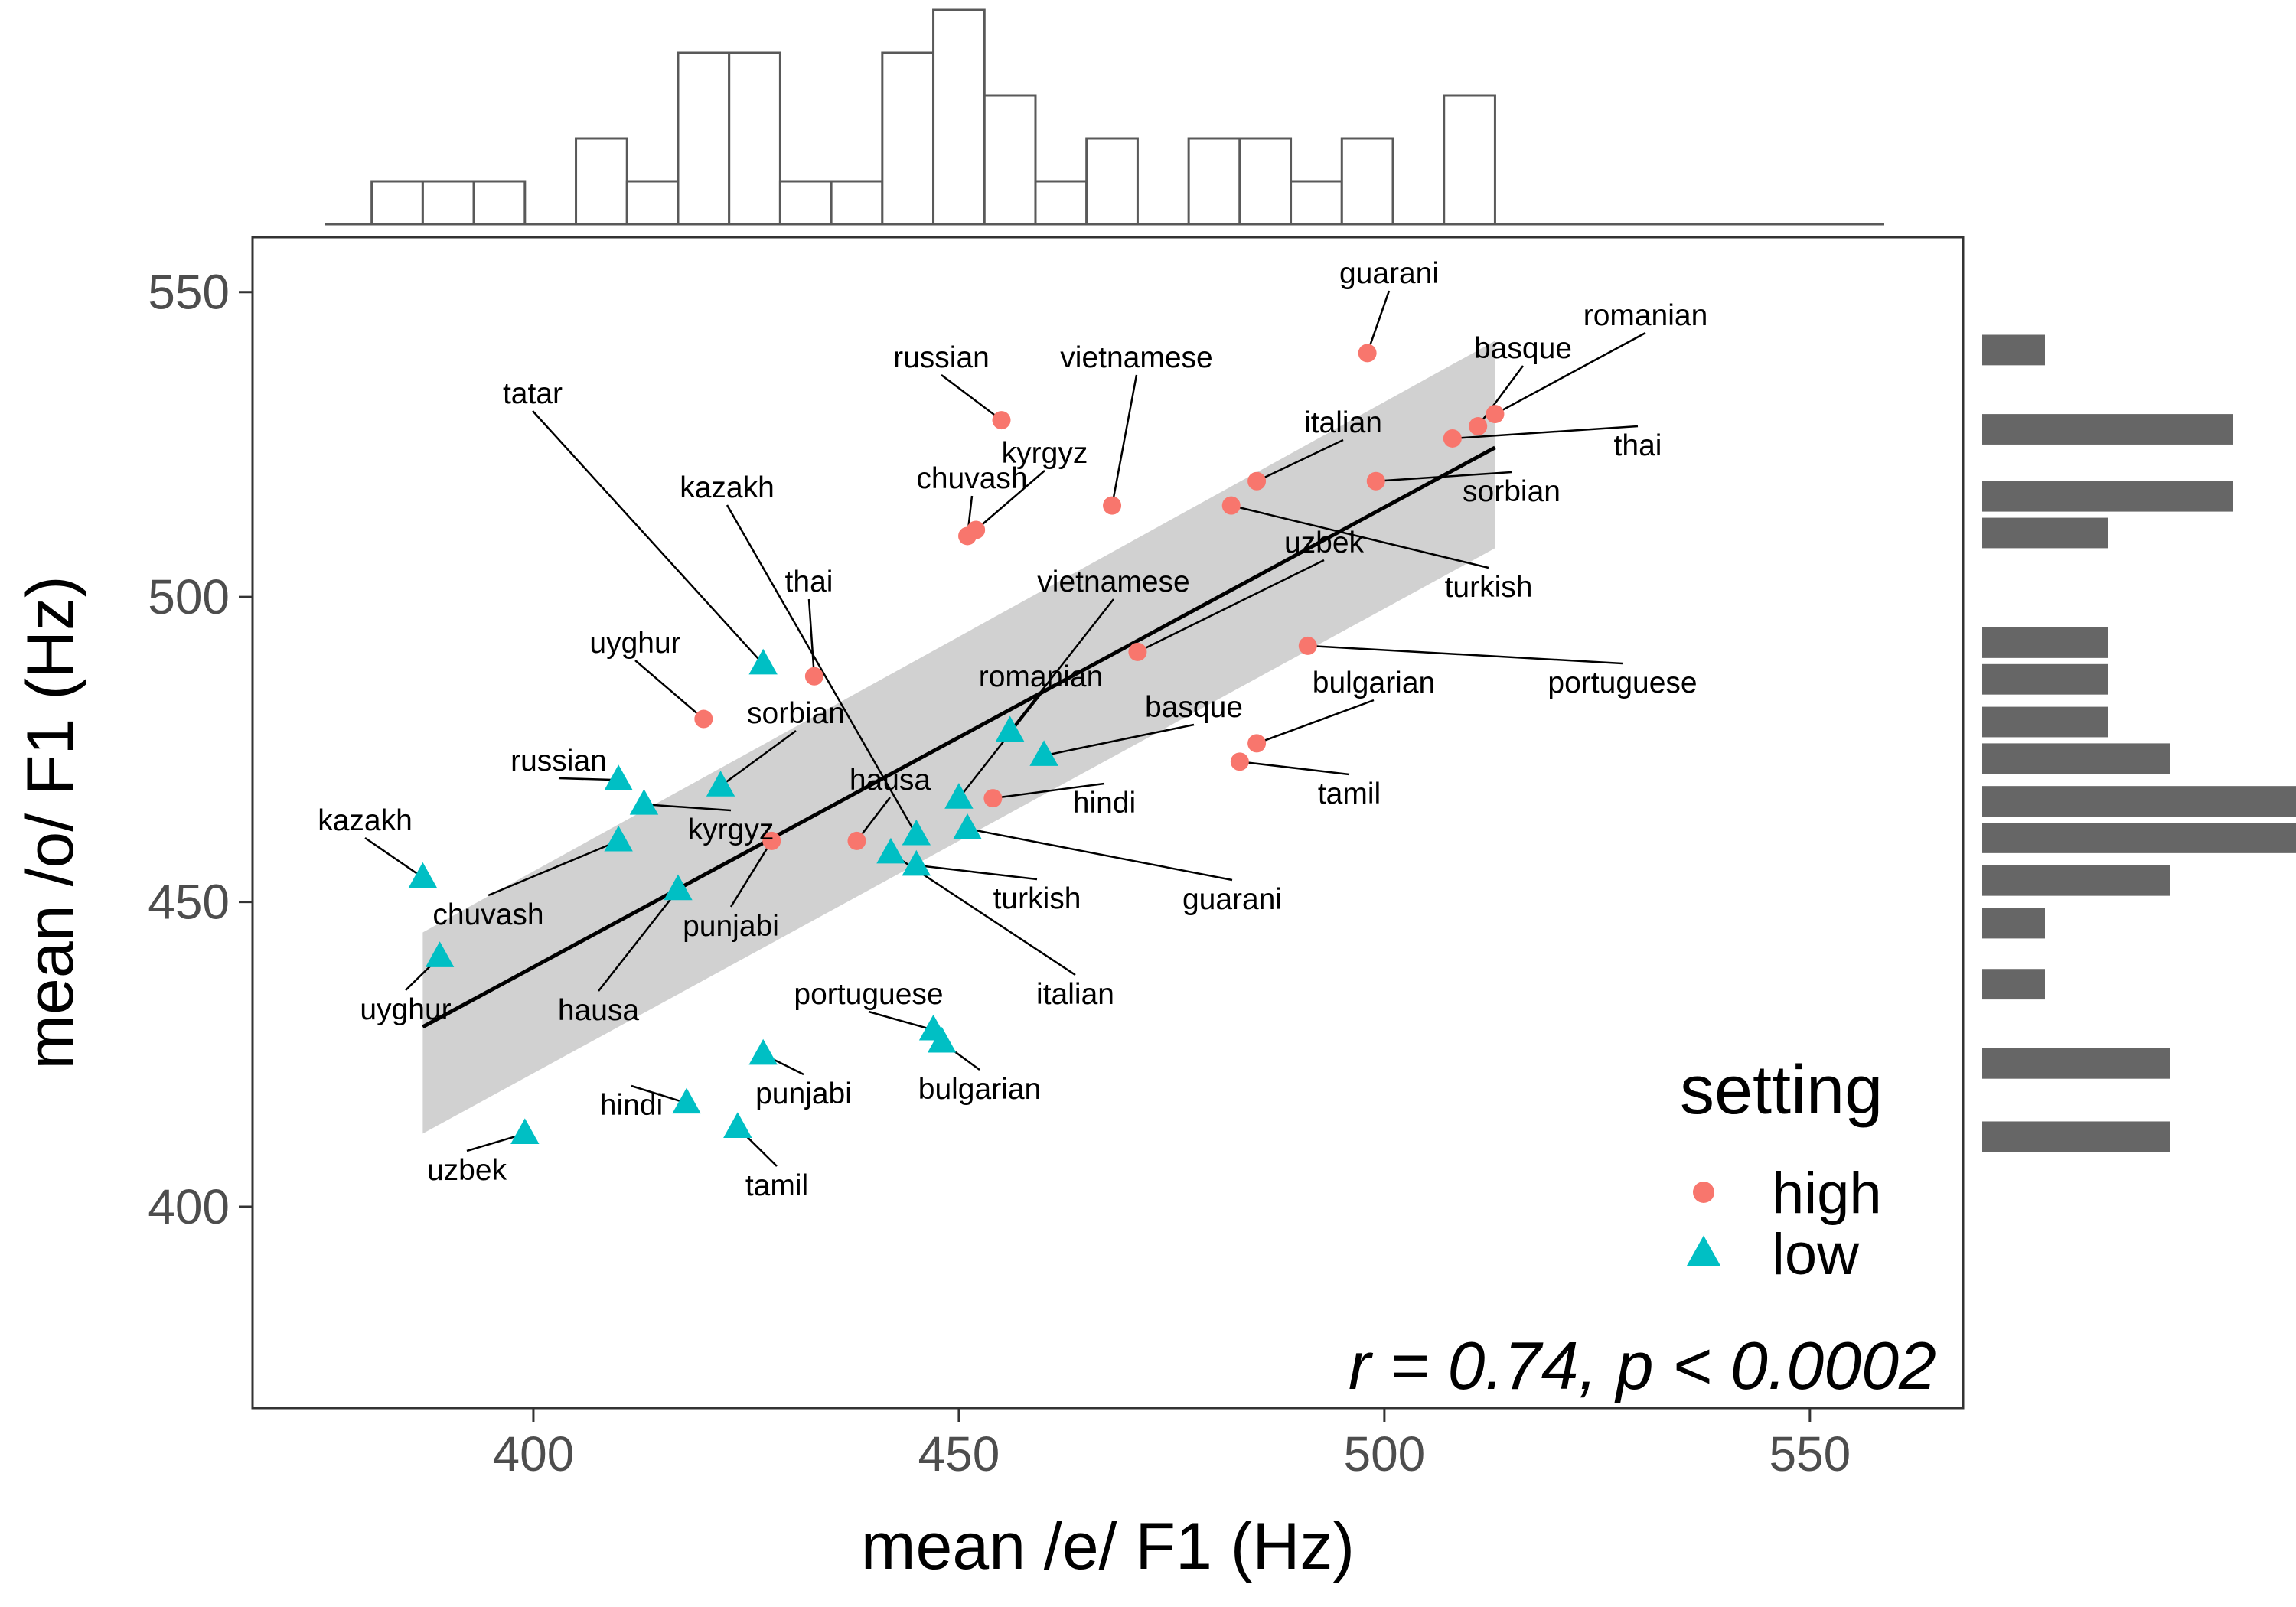 Image resolution: width=2296 pixels, height=1607 pixels. What do you see at coordinates (1104, 117) in the screenshot?
I see `x-marginal-histogram` at bounding box center [1104, 117].